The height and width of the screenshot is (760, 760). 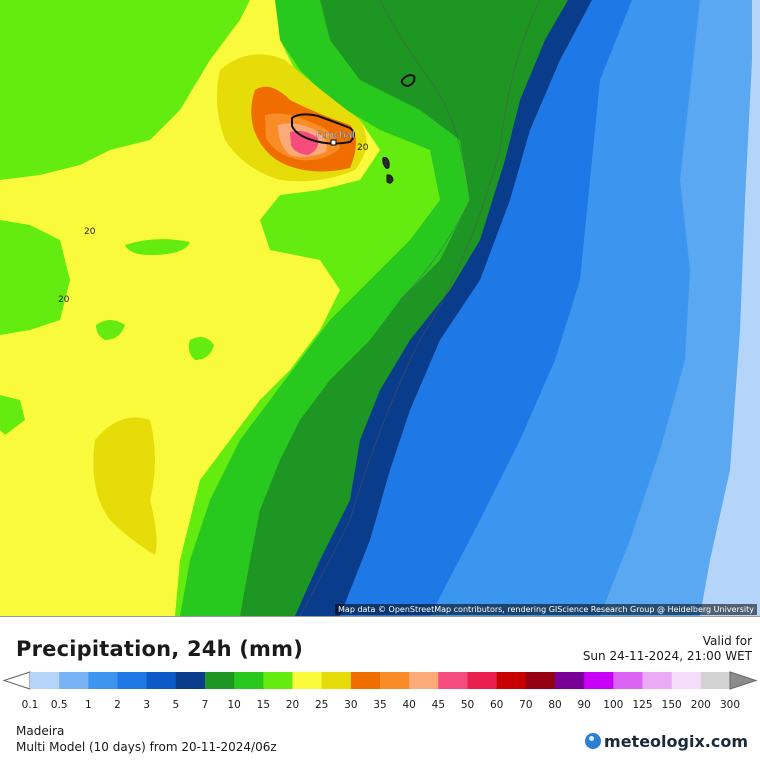 I want to click on legend-tick-label: 200, so click(x=701, y=705).